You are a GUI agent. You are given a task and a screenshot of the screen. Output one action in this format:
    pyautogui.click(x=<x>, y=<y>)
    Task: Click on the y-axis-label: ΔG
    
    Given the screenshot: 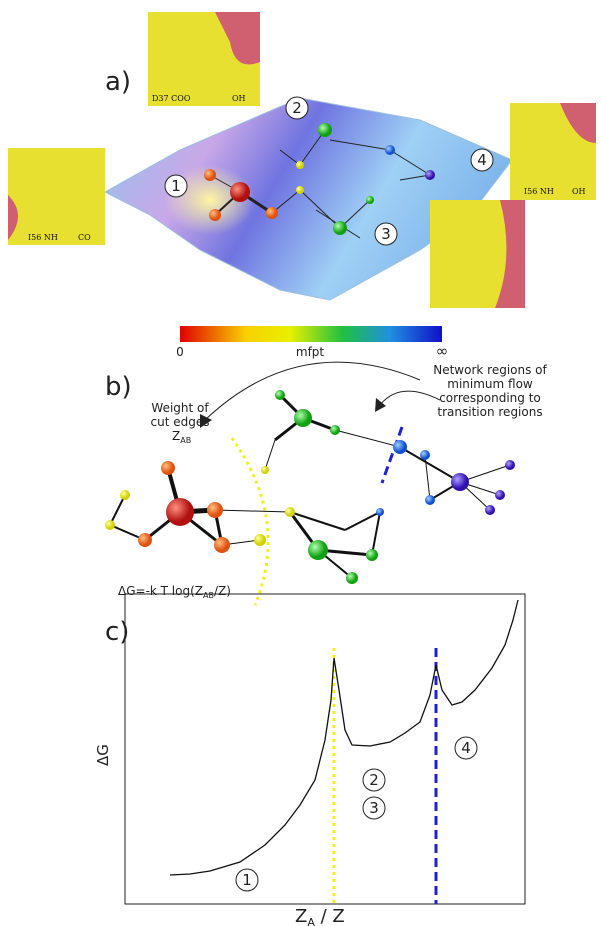 What is the action you would take?
    pyautogui.click(x=103, y=755)
    